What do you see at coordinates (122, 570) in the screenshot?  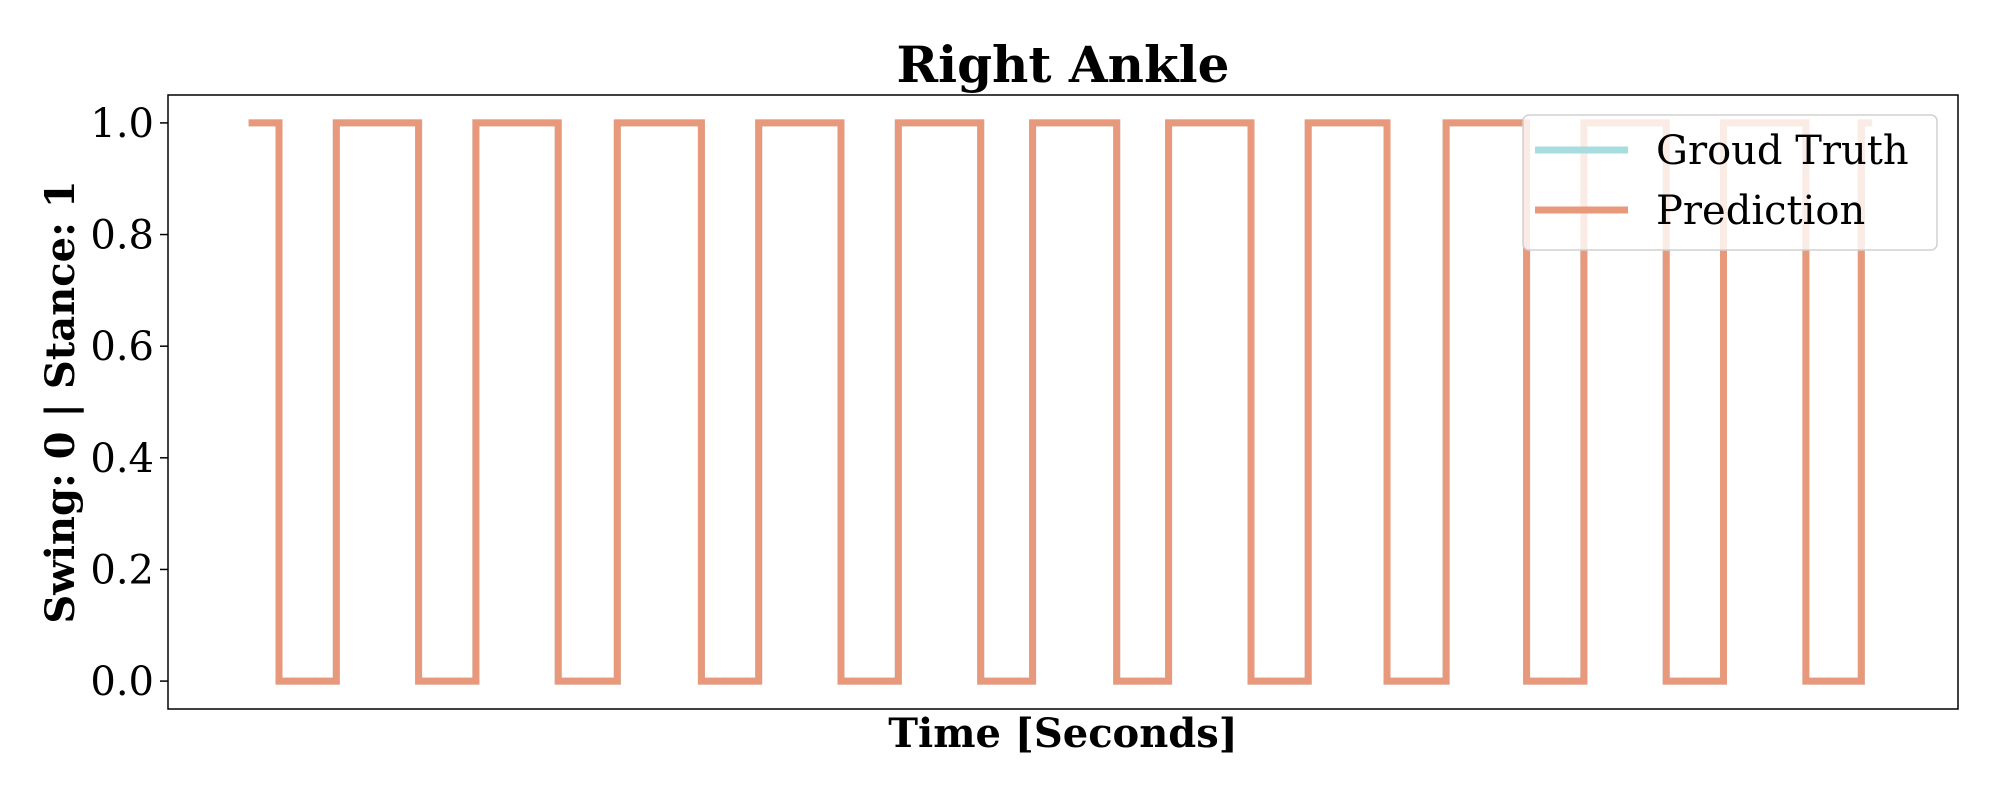 I see `y-tick-label: 0.2` at bounding box center [122, 570].